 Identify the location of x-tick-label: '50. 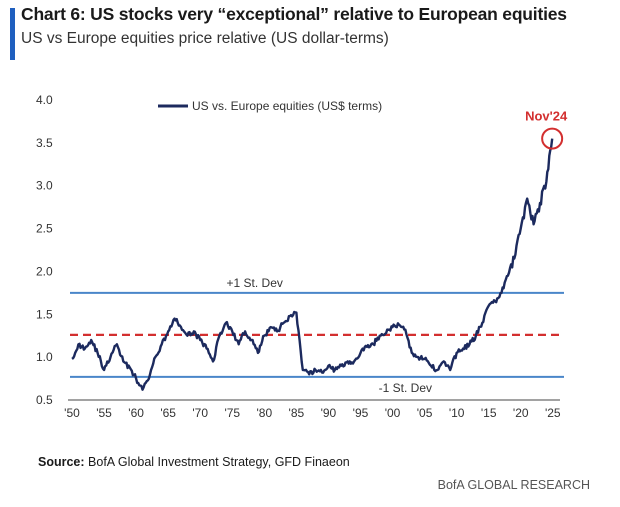
(72, 413).